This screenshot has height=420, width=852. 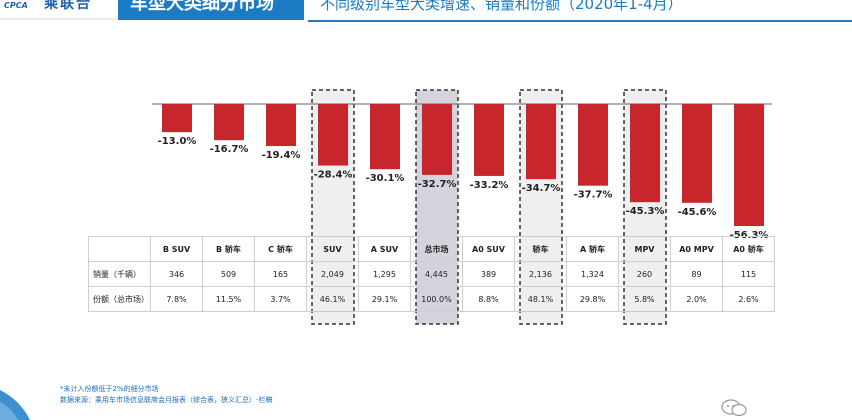 What do you see at coordinates (436, 249) in the screenshot?
I see `column-header-5: 总市场` at bounding box center [436, 249].